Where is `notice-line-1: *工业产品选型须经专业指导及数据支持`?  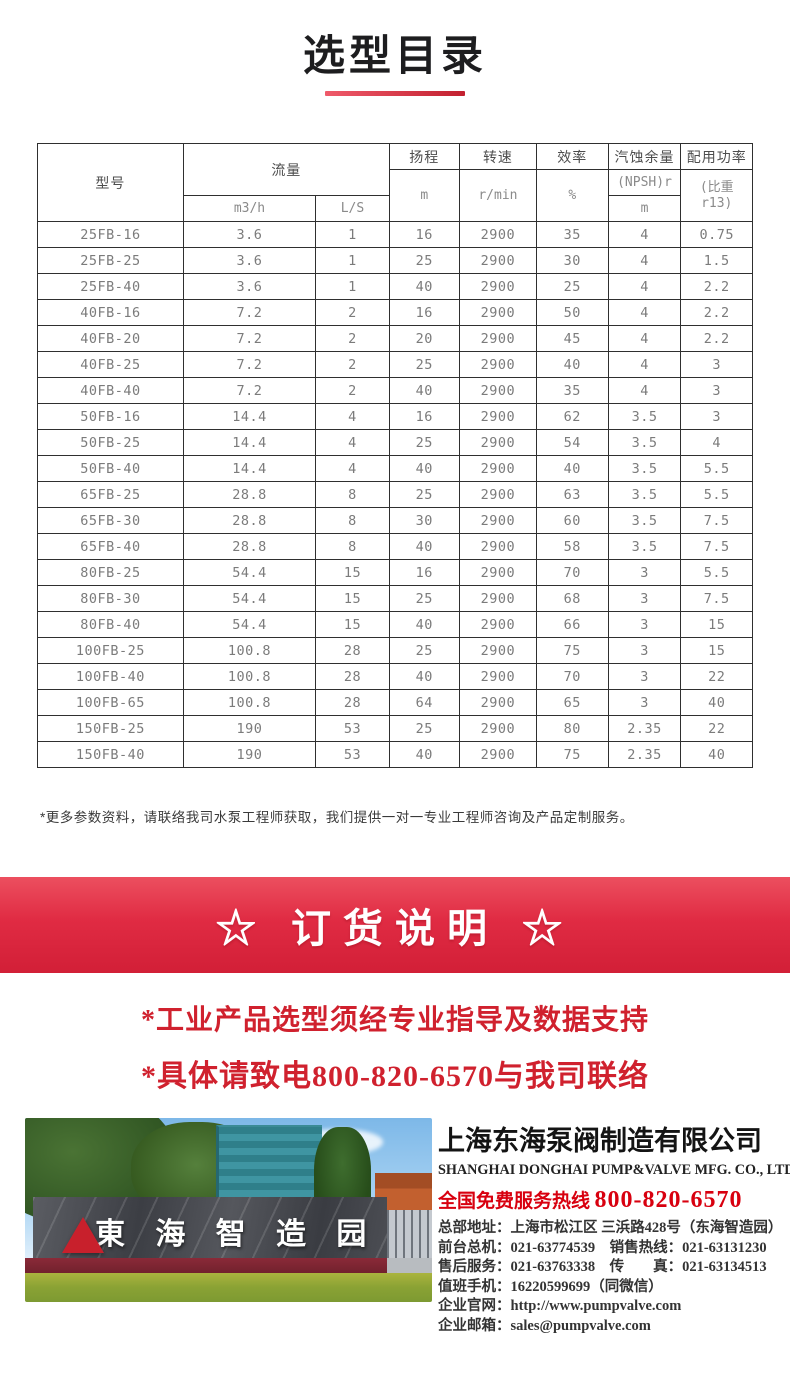
notice-line-1: *工业产品选型须经专业指导及数据支持 is located at coordinates (394, 1020).